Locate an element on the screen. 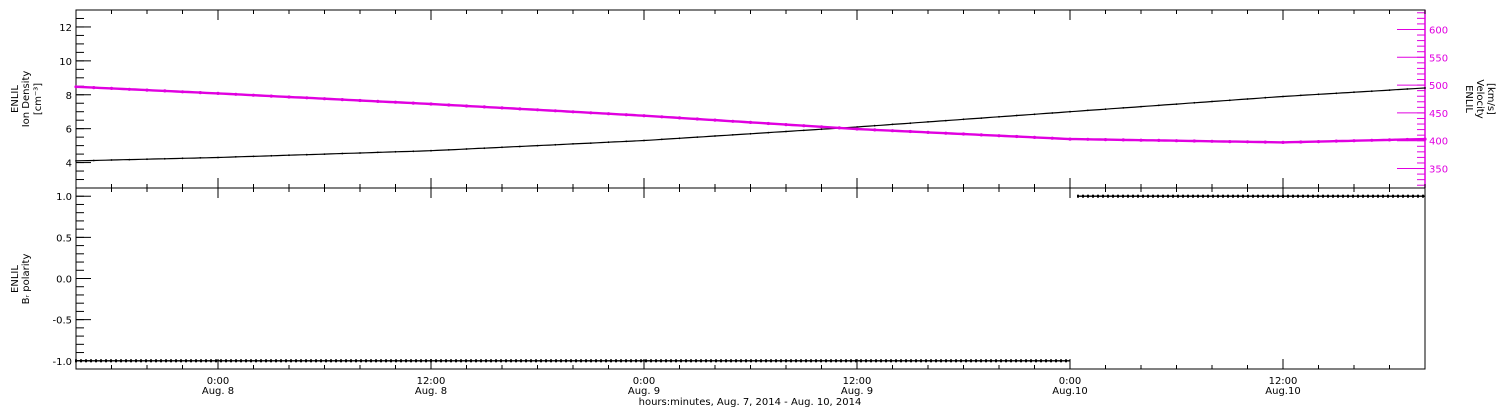 The image size is (1500, 410). time-tick-label: 0:00 is located at coordinates (1070, 381).